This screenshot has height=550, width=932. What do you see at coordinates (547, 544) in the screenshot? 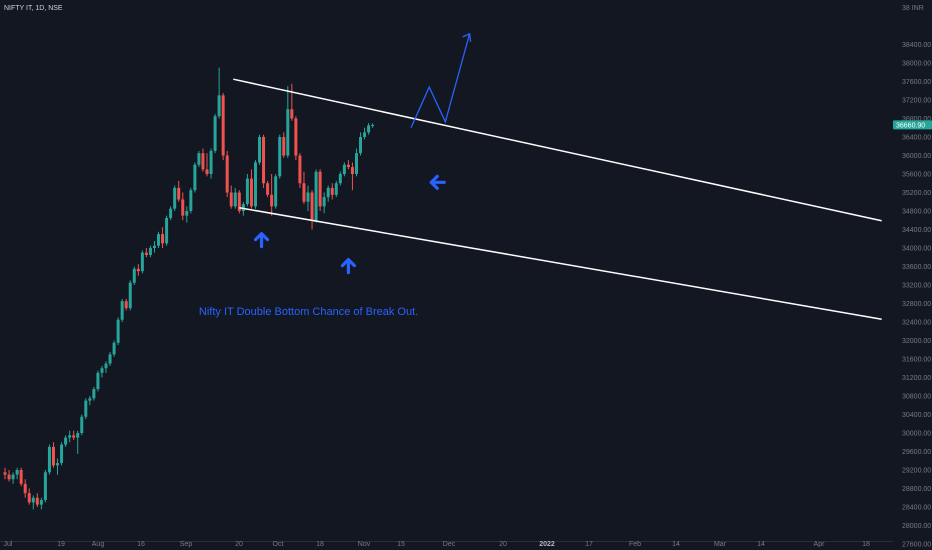
I see `time-tick-label: 2022` at bounding box center [547, 544].